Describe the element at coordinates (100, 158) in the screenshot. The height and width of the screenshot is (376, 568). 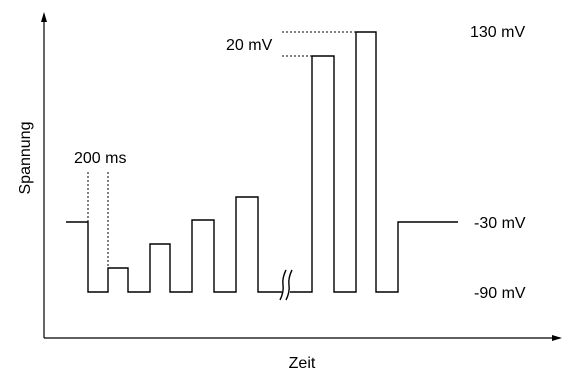
I see `duration-label: 200 ms` at that location.